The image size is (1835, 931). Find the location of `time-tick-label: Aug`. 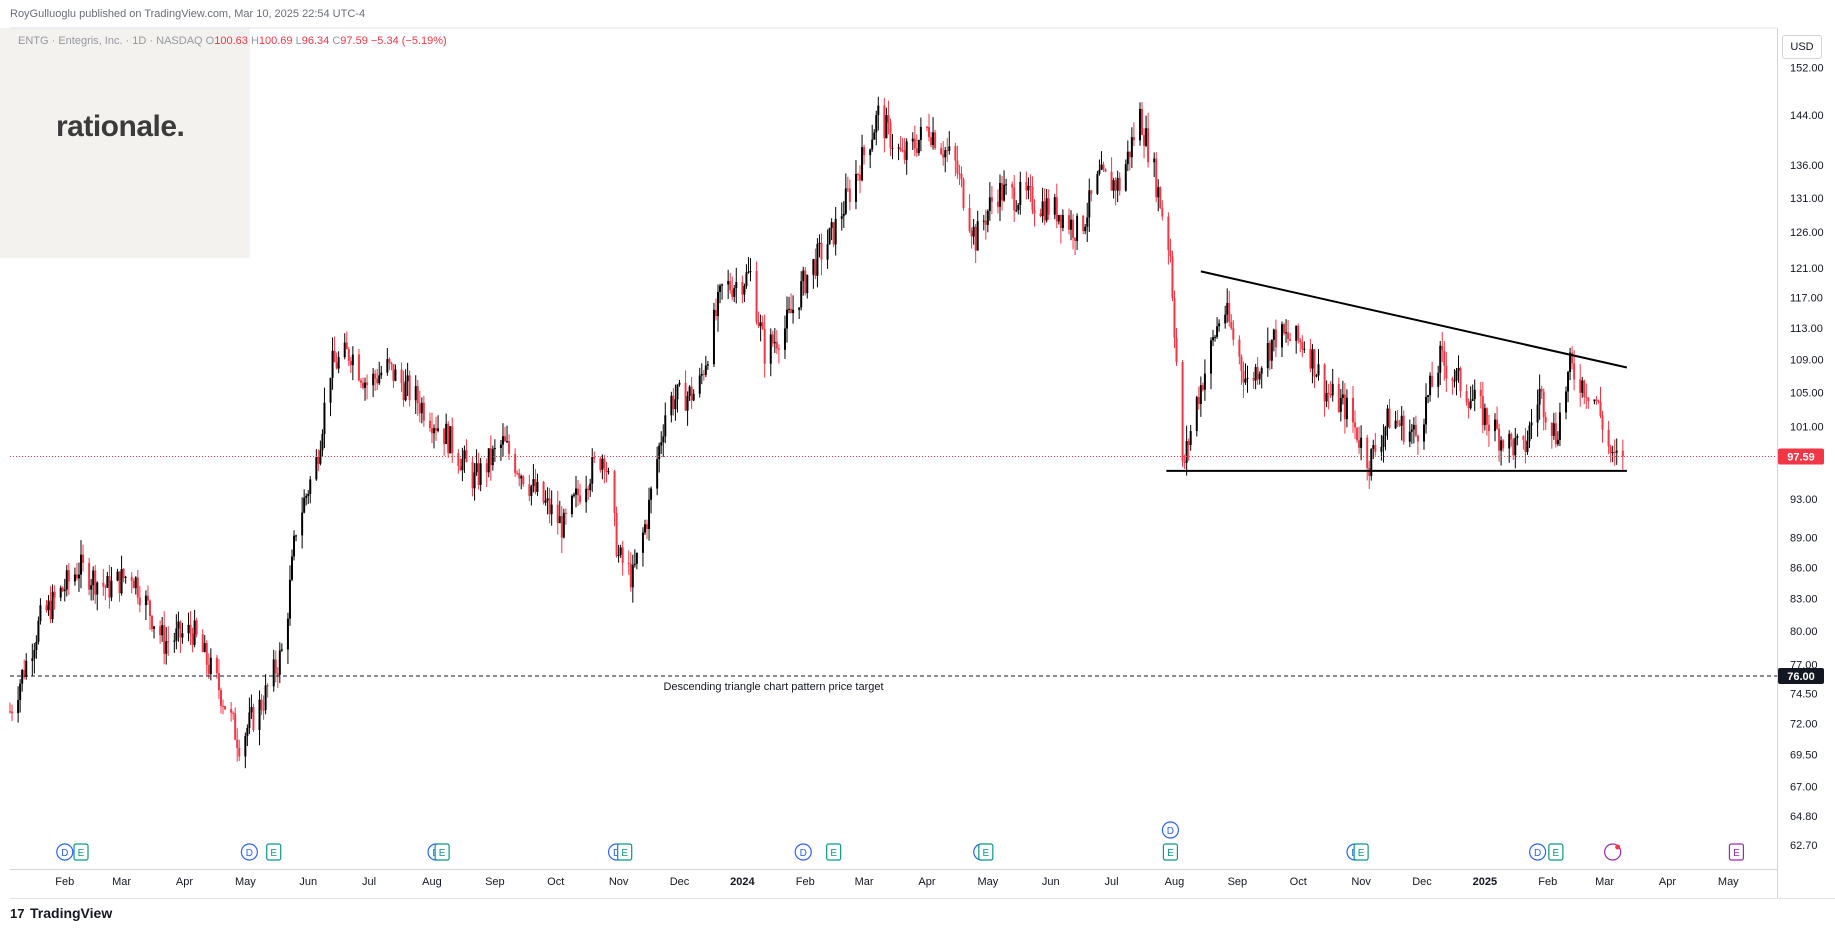

time-tick-label: Aug is located at coordinates (432, 882).